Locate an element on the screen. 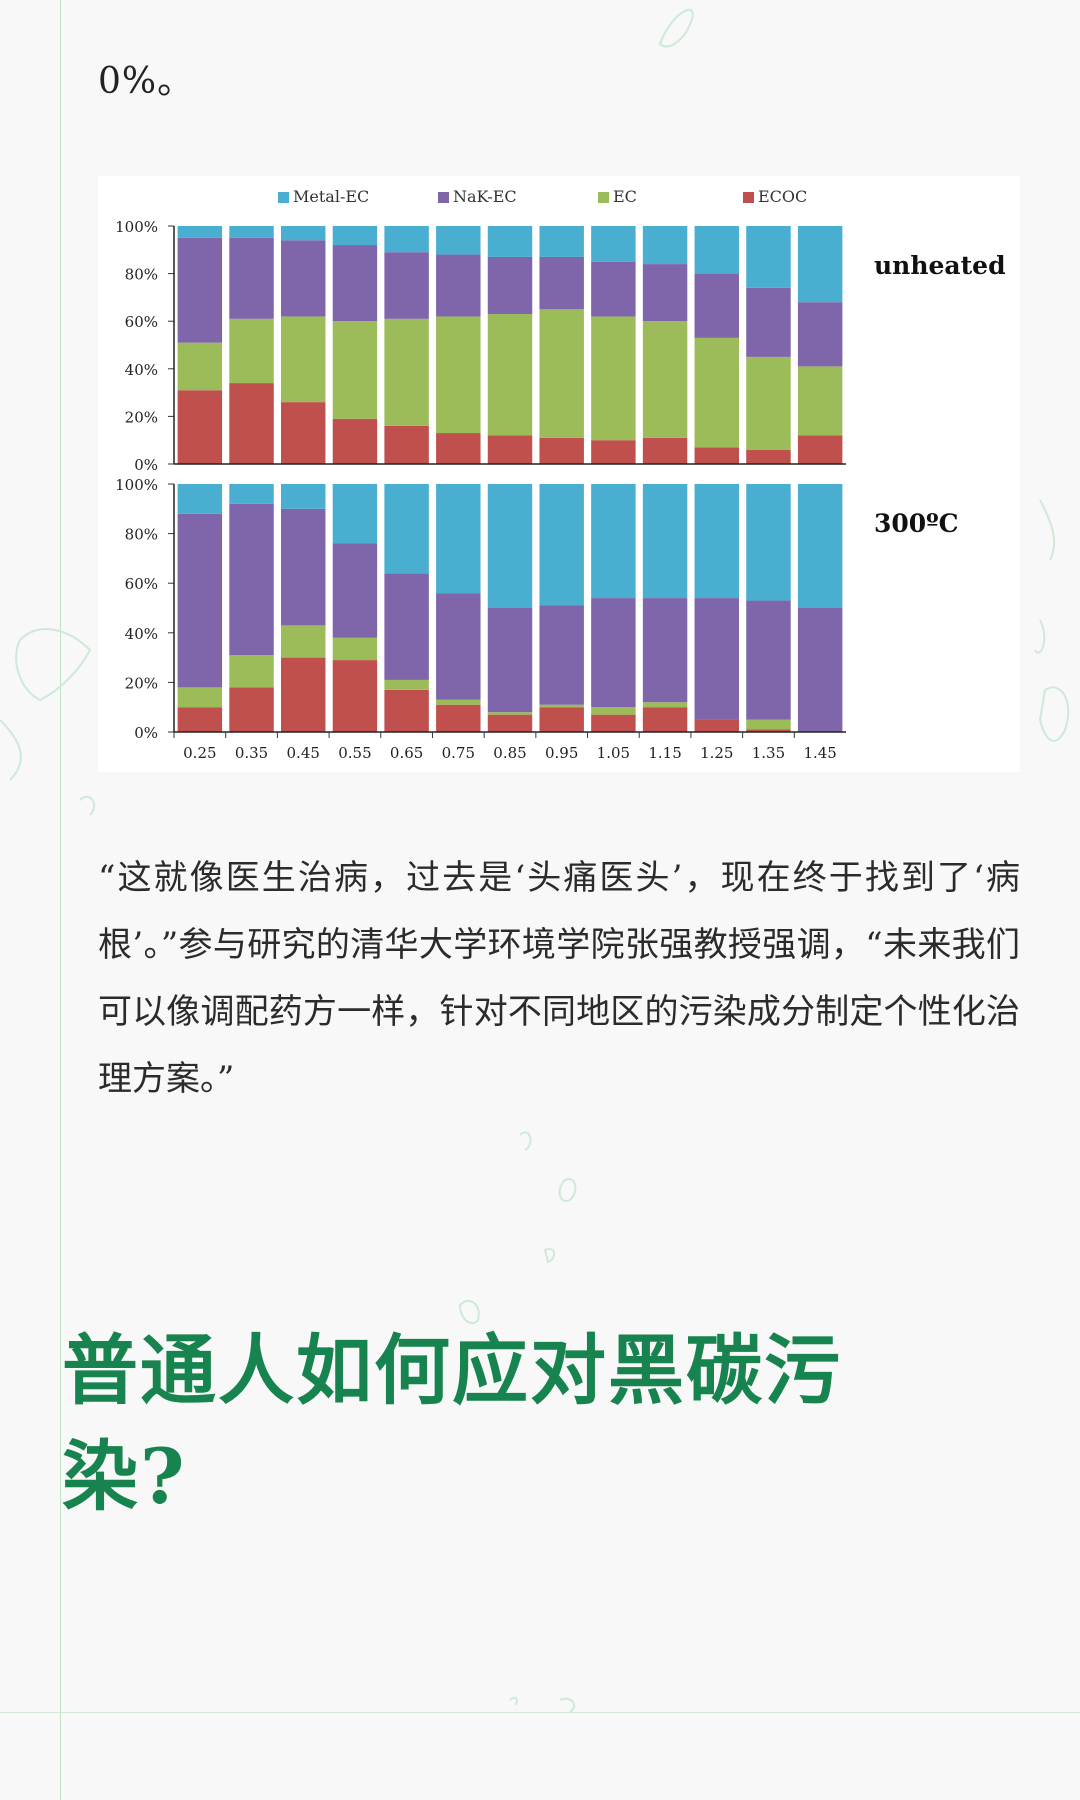 The image size is (1080, 1800). section-heading: 普通人如何应对黑碳污染? is located at coordinates (452, 1423).